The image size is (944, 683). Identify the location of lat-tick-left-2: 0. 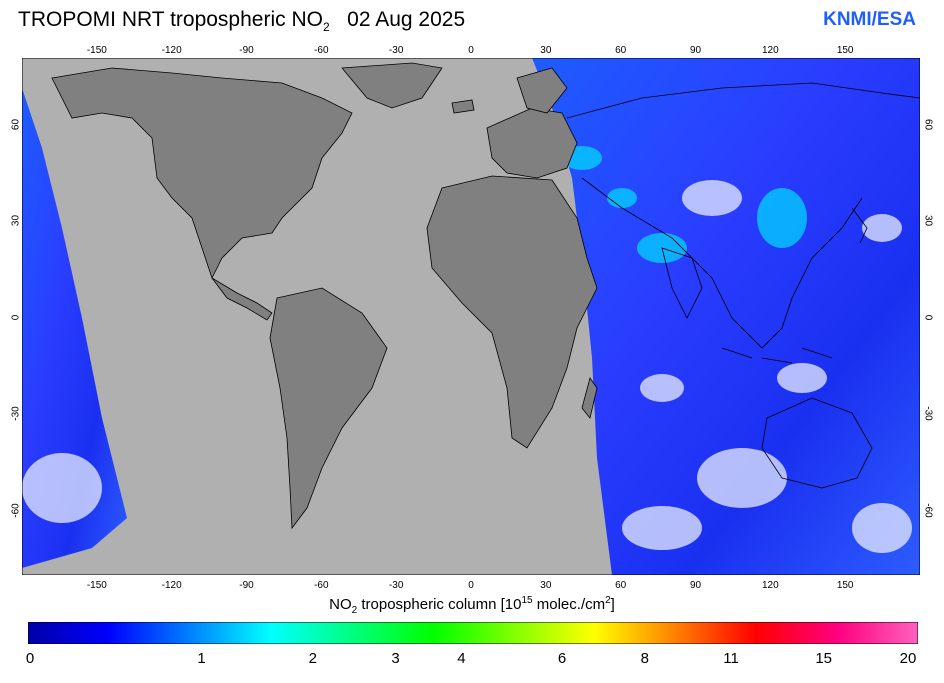
(16, 317).